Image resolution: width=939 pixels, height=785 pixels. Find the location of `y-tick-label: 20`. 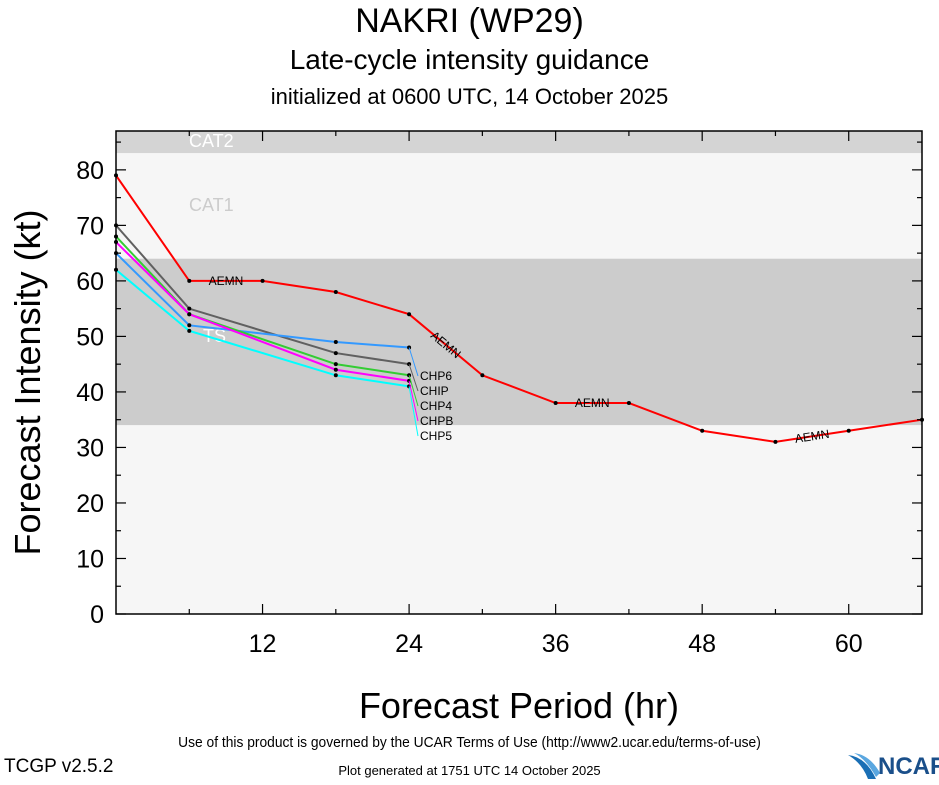

y-tick-label: 20 is located at coordinates (90, 504).